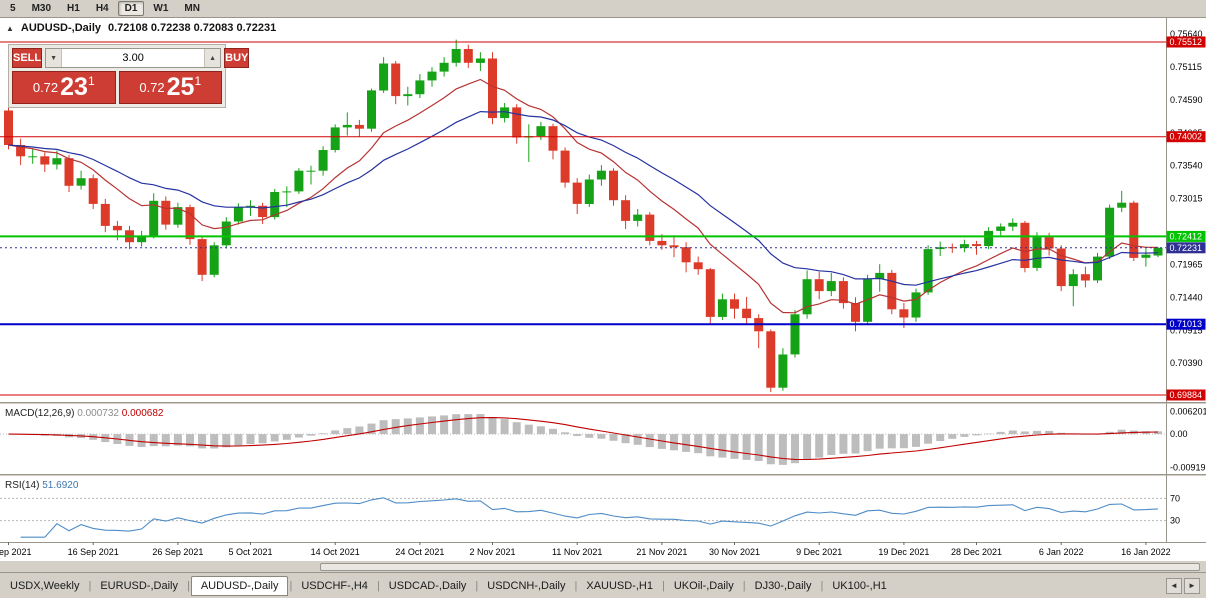 The image size is (1206, 598). What do you see at coordinates (1186, 330) in the screenshot?
I see `svg-text: 0.70915` at bounding box center [1186, 330].